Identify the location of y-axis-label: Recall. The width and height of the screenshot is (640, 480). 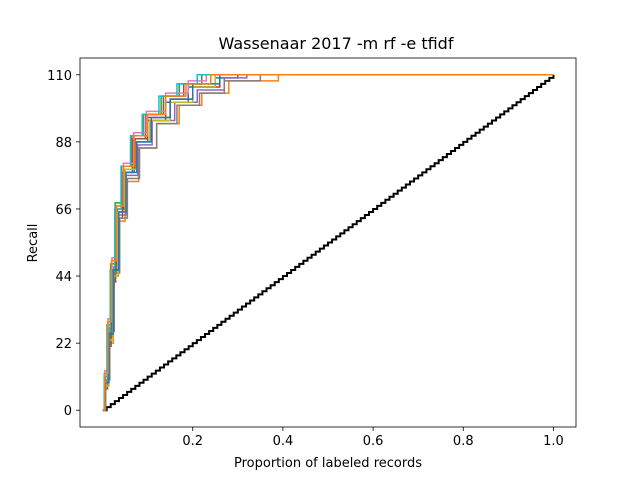
(33, 243).